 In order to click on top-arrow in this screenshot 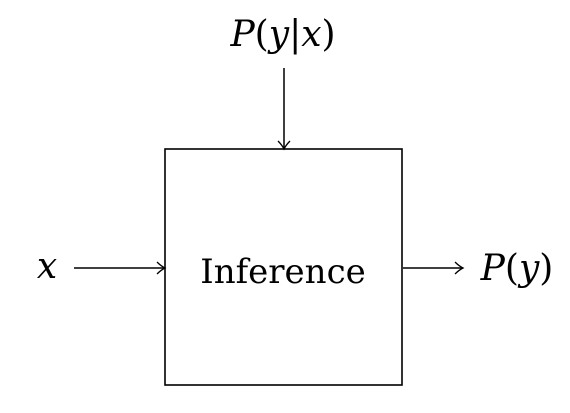, I will do `click(284, 109)`.